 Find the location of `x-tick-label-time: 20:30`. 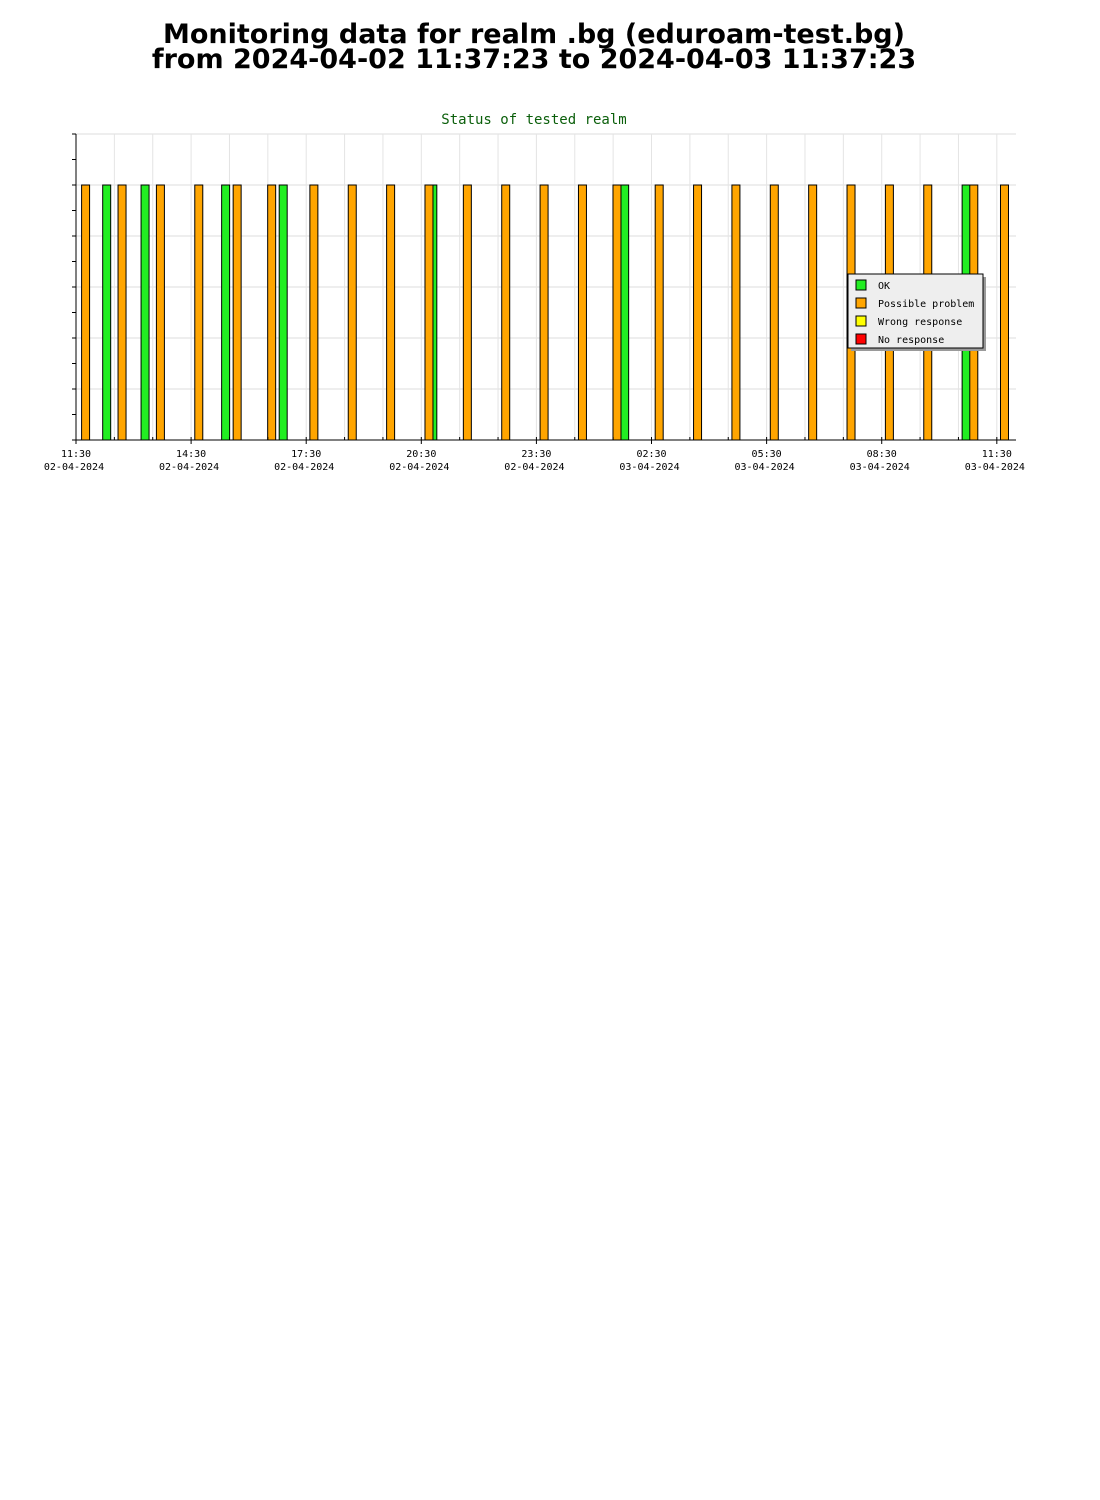

x-tick-label-time: 20:30 is located at coordinates (421, 454).